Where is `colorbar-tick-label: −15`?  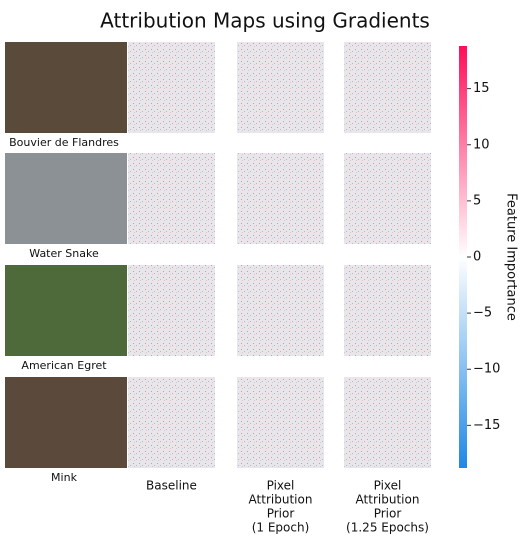
colorbar-tick-label: −15 is located at coordinates (486, 425).